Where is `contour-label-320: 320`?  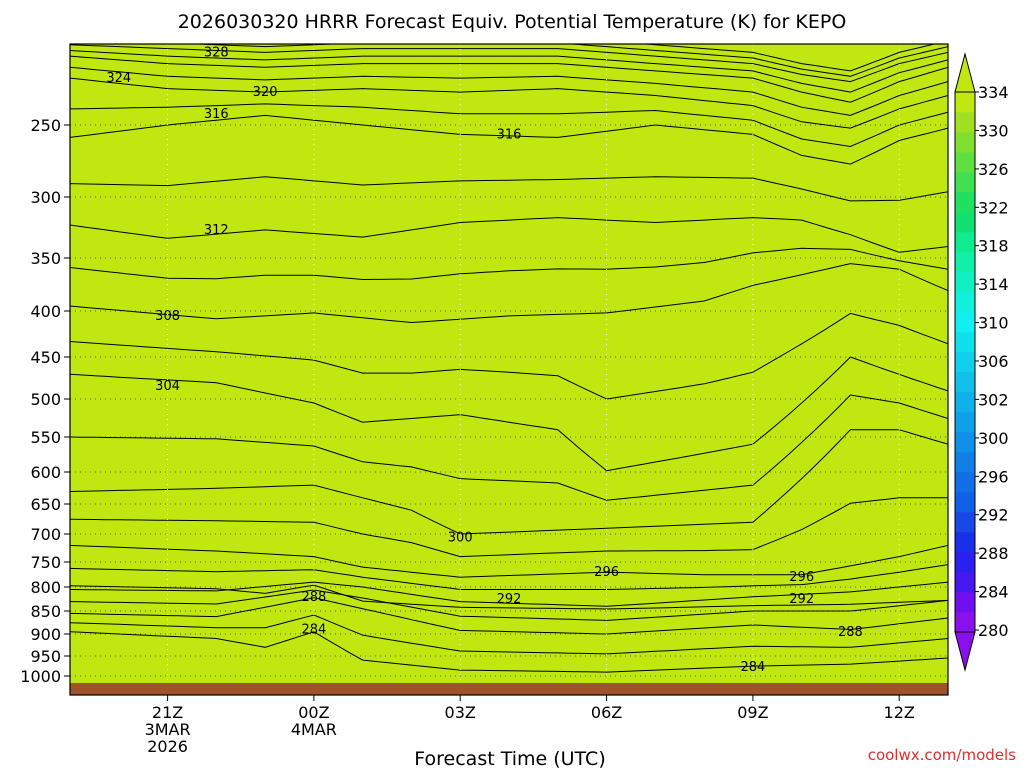 contour-label-320: 320 is located at coordinates (265, 92).